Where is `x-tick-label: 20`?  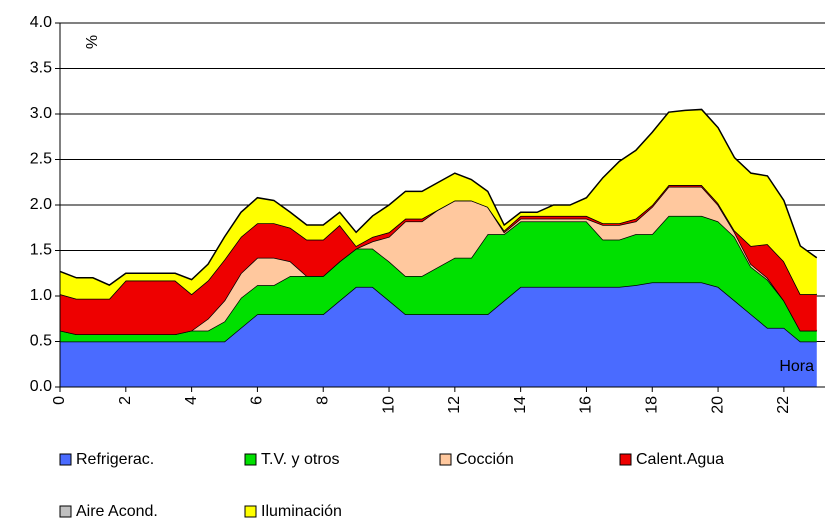
x-tick-label: 20 is located at coordinates (717, 405).